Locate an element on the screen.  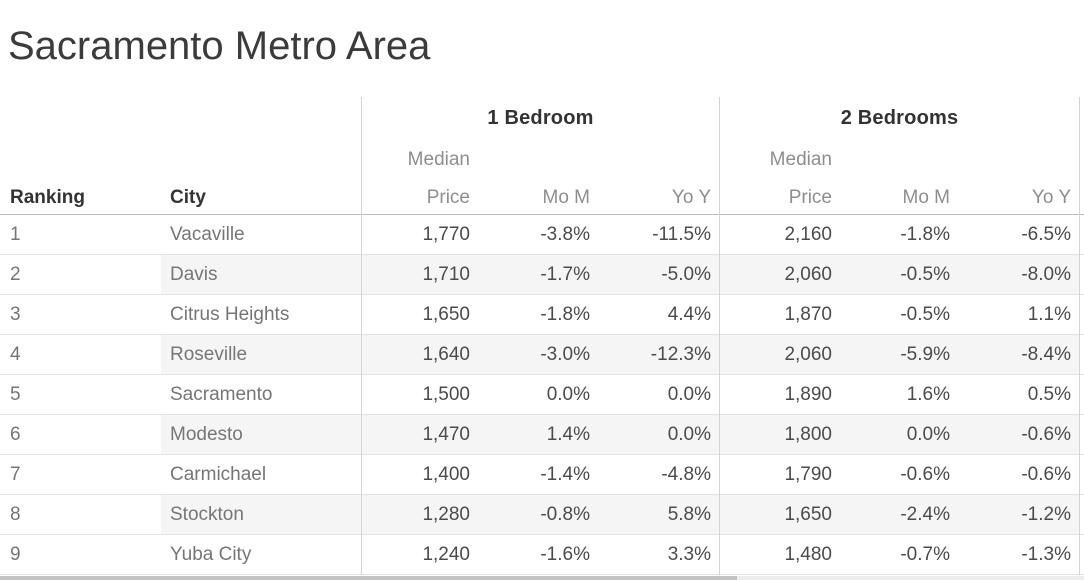
ranking-cell: 5 is located at coordinates (15, 394).